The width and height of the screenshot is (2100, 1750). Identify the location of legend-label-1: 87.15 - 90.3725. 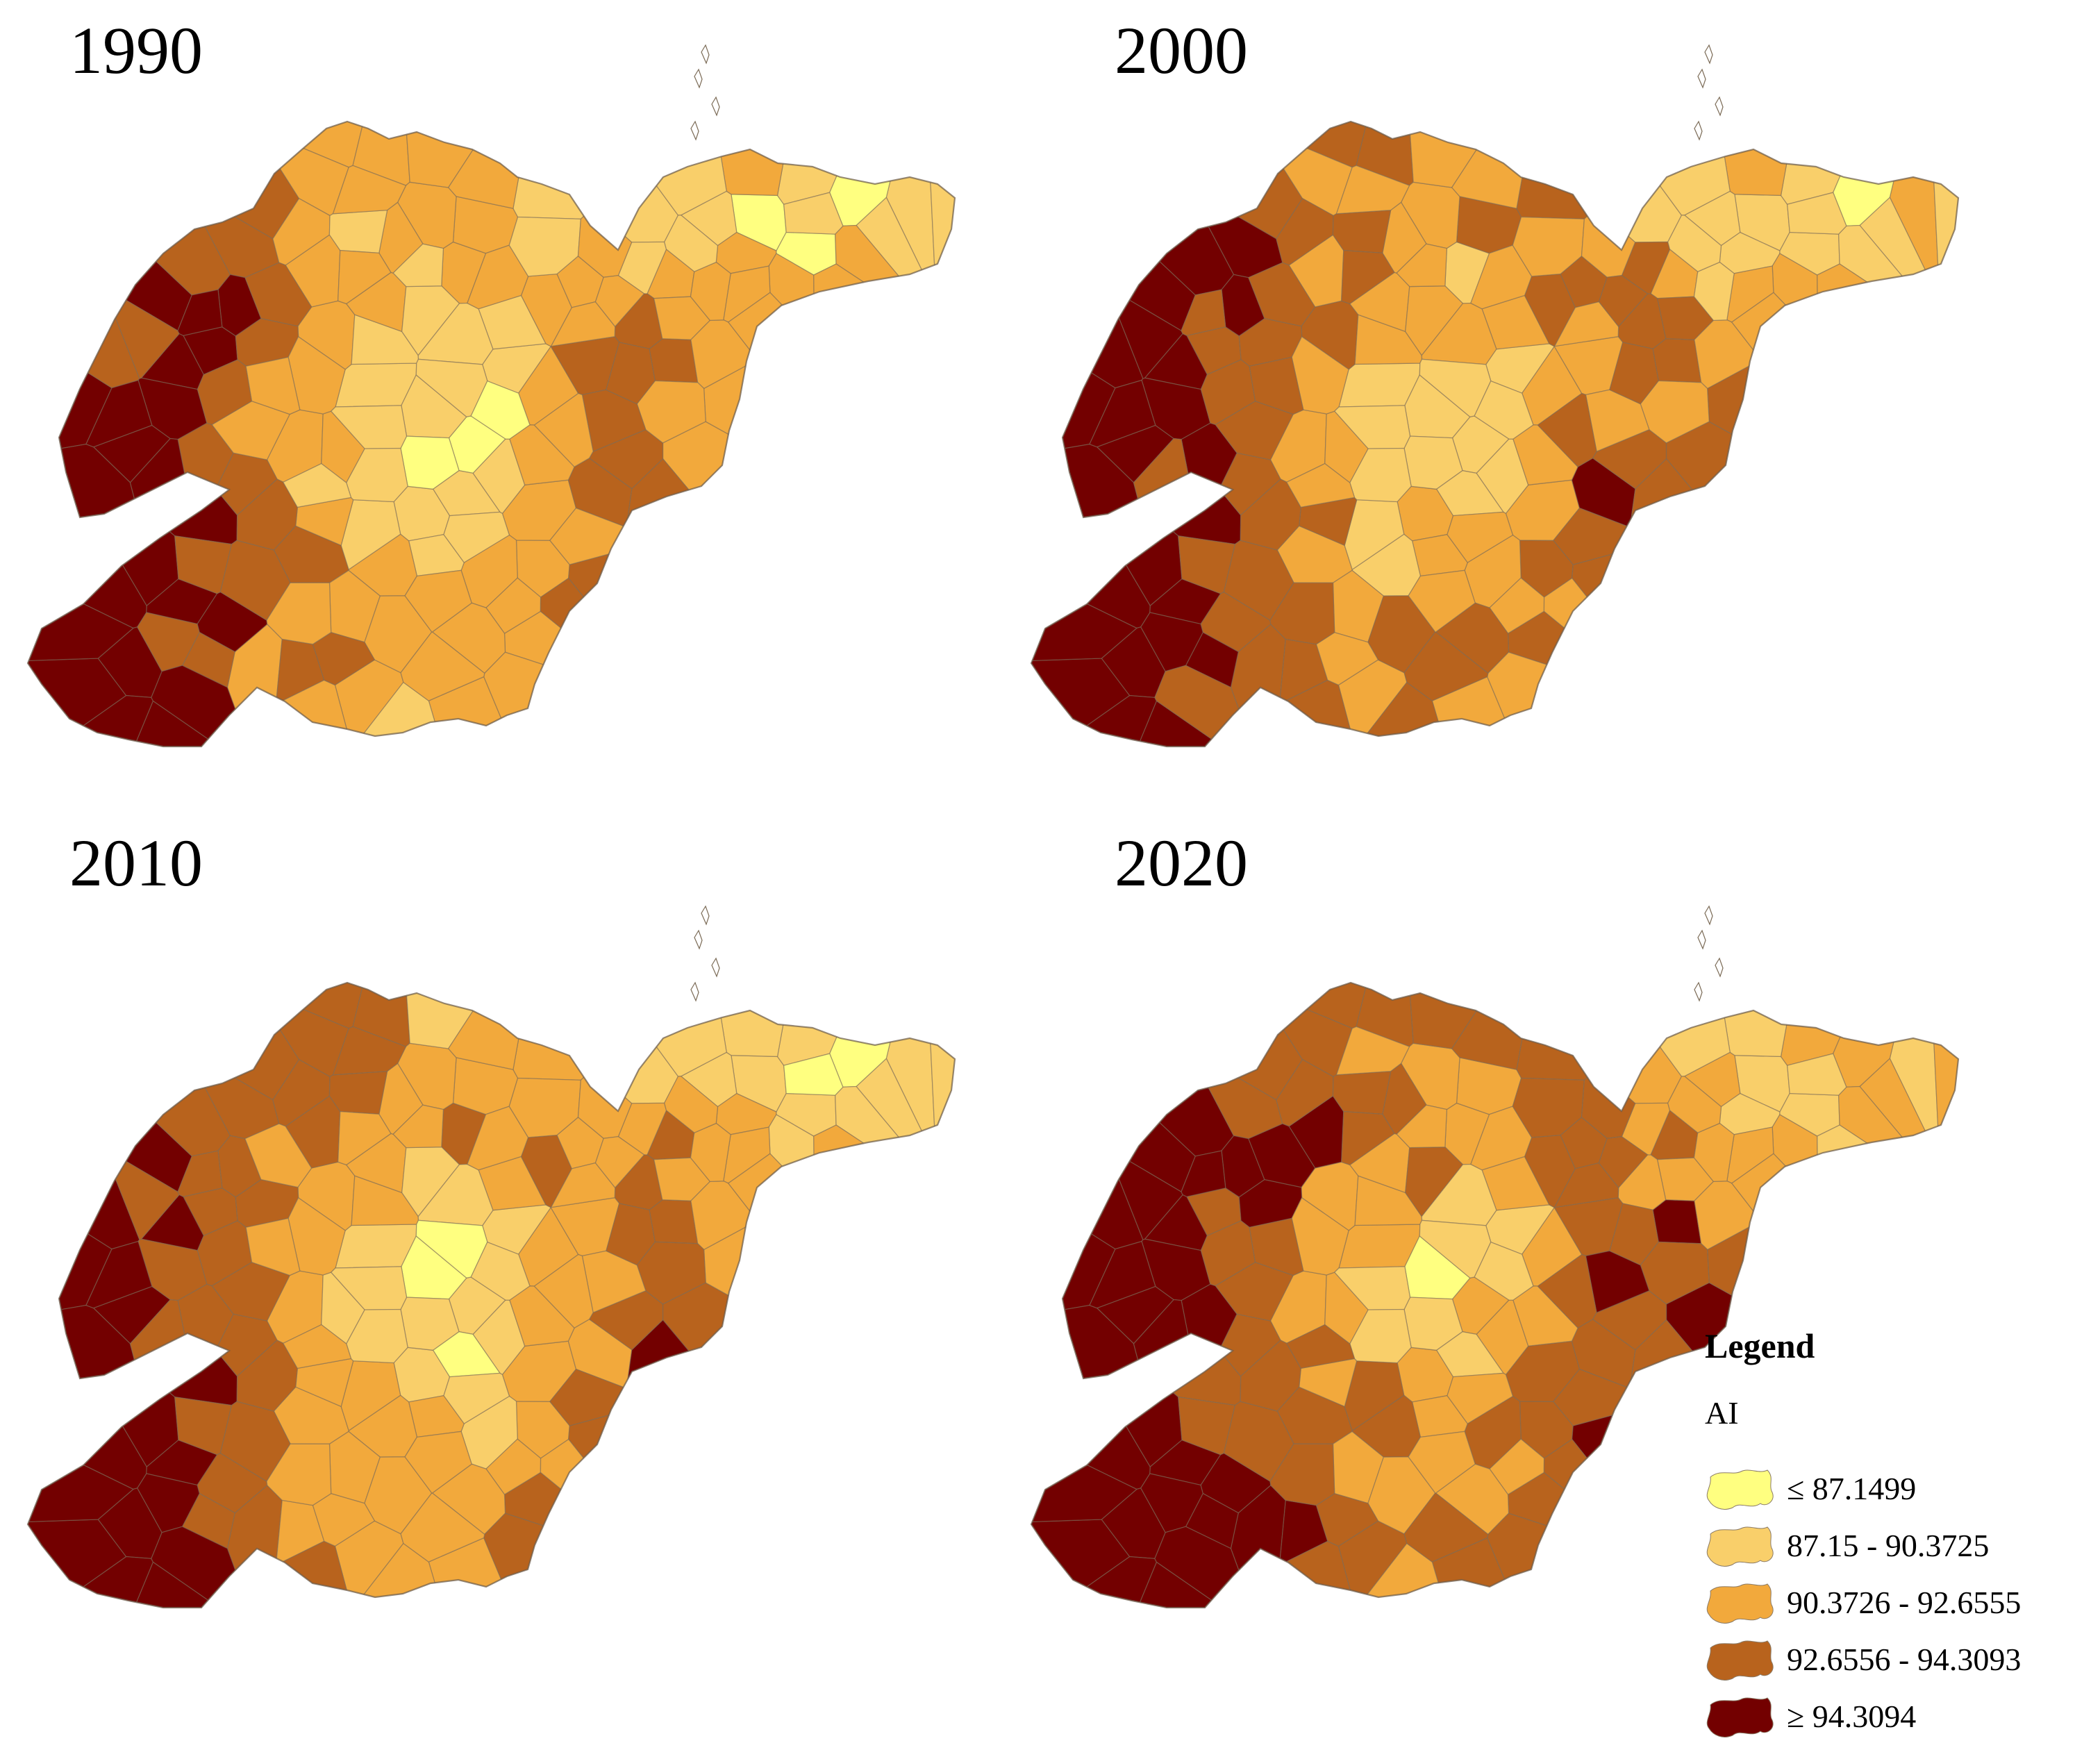
(1888, 1545).